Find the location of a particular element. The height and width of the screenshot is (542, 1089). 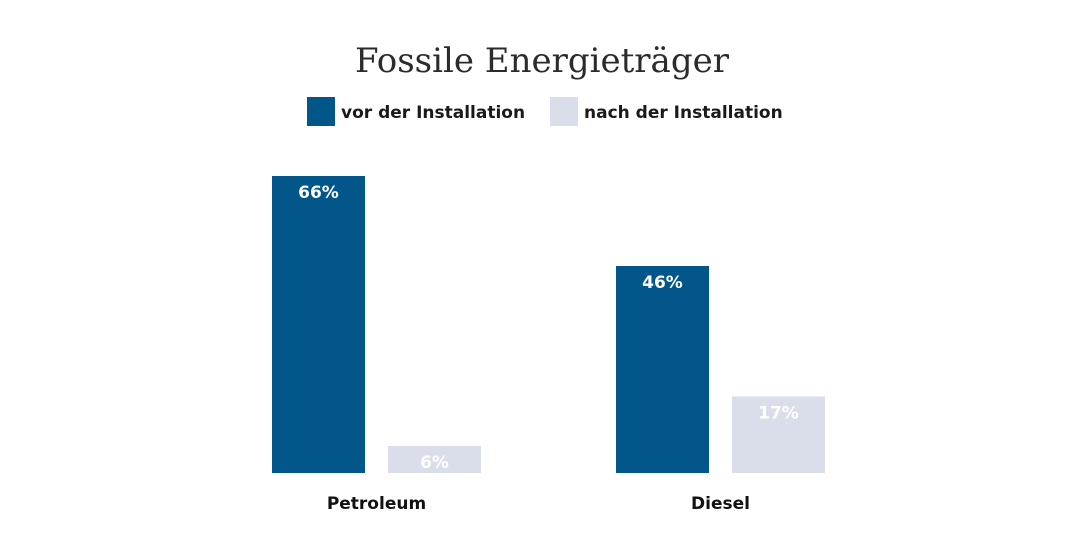

legend-item-after: nach der Installation is located at coordinates (666, 111).